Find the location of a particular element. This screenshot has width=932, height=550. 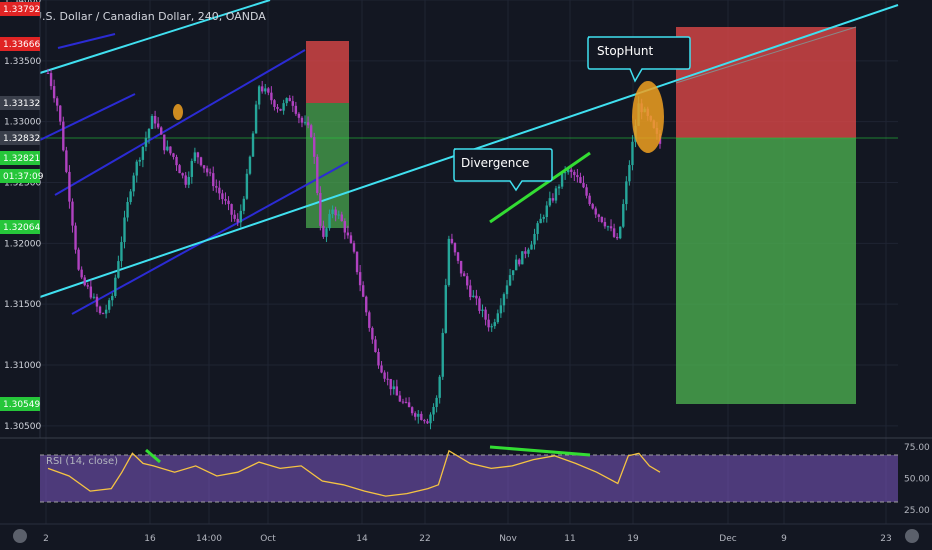

time-tick-label: 22 is located at coordinates (424, 539).